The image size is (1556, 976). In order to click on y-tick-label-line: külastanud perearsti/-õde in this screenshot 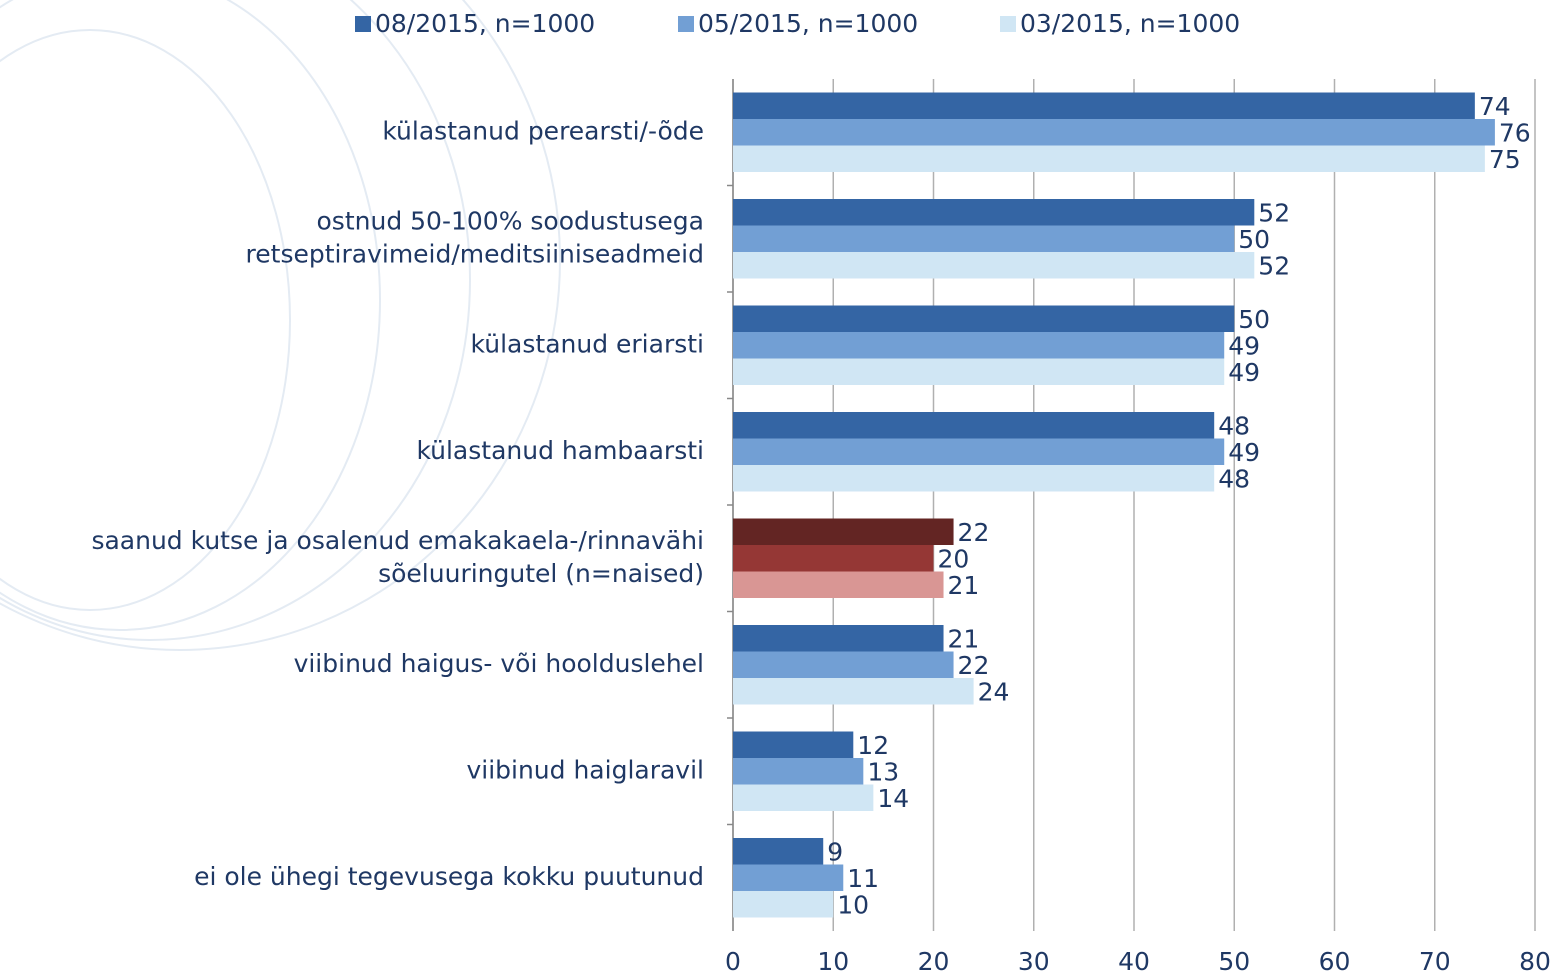, I will do `click(543, 130)`.